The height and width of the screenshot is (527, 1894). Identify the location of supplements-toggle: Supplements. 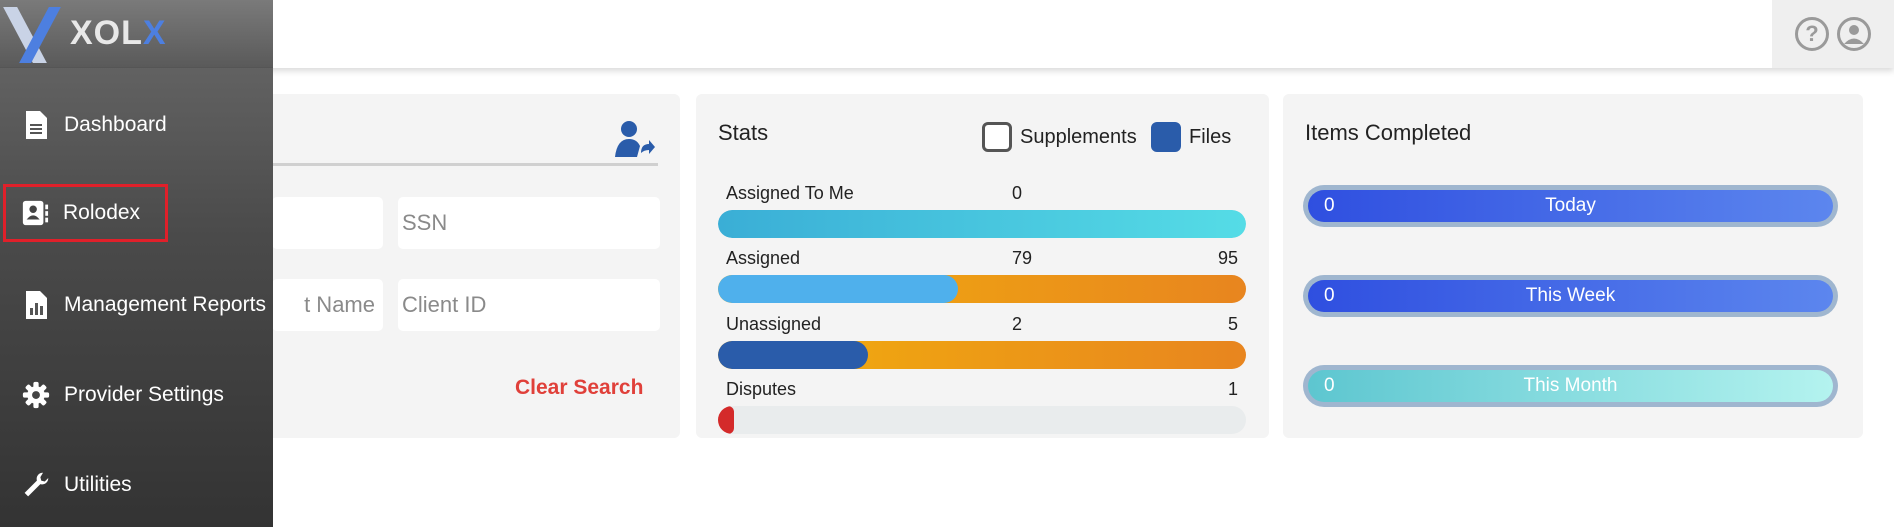
(1059, 137).